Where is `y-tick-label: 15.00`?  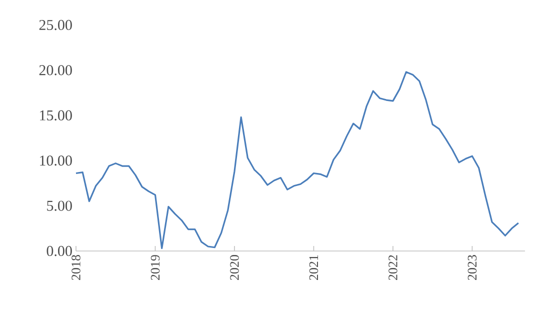 y-tick-label: 15.00 is located at coordinates (56, 115).